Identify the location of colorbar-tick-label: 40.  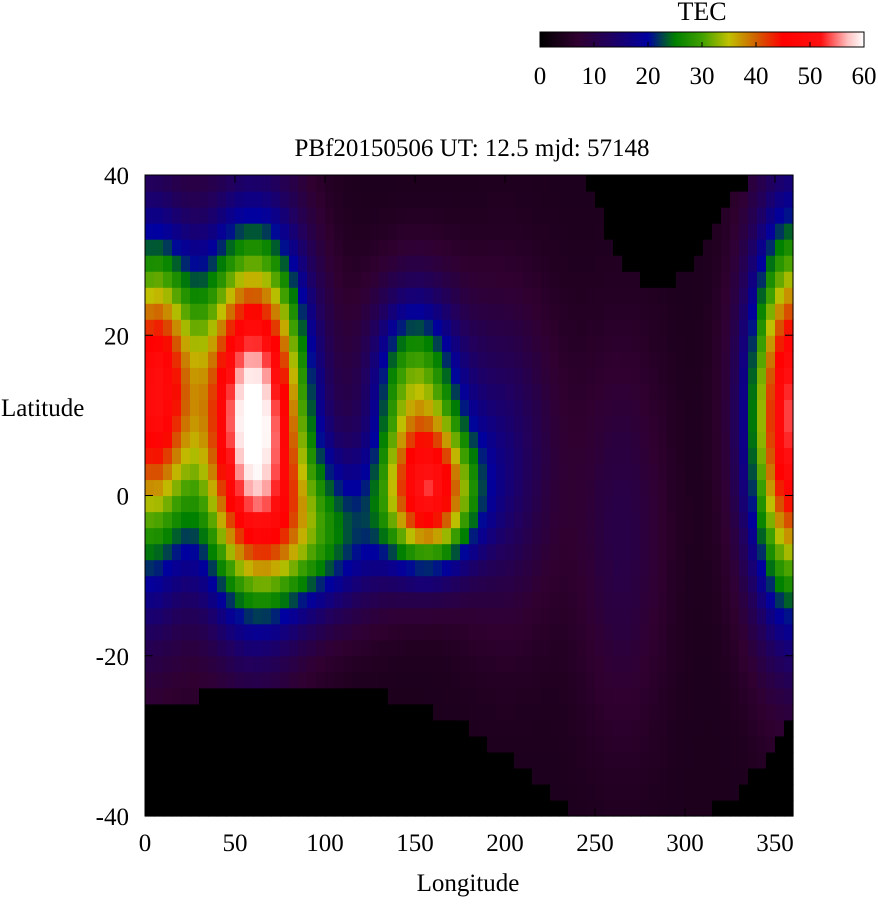
(756, 76).